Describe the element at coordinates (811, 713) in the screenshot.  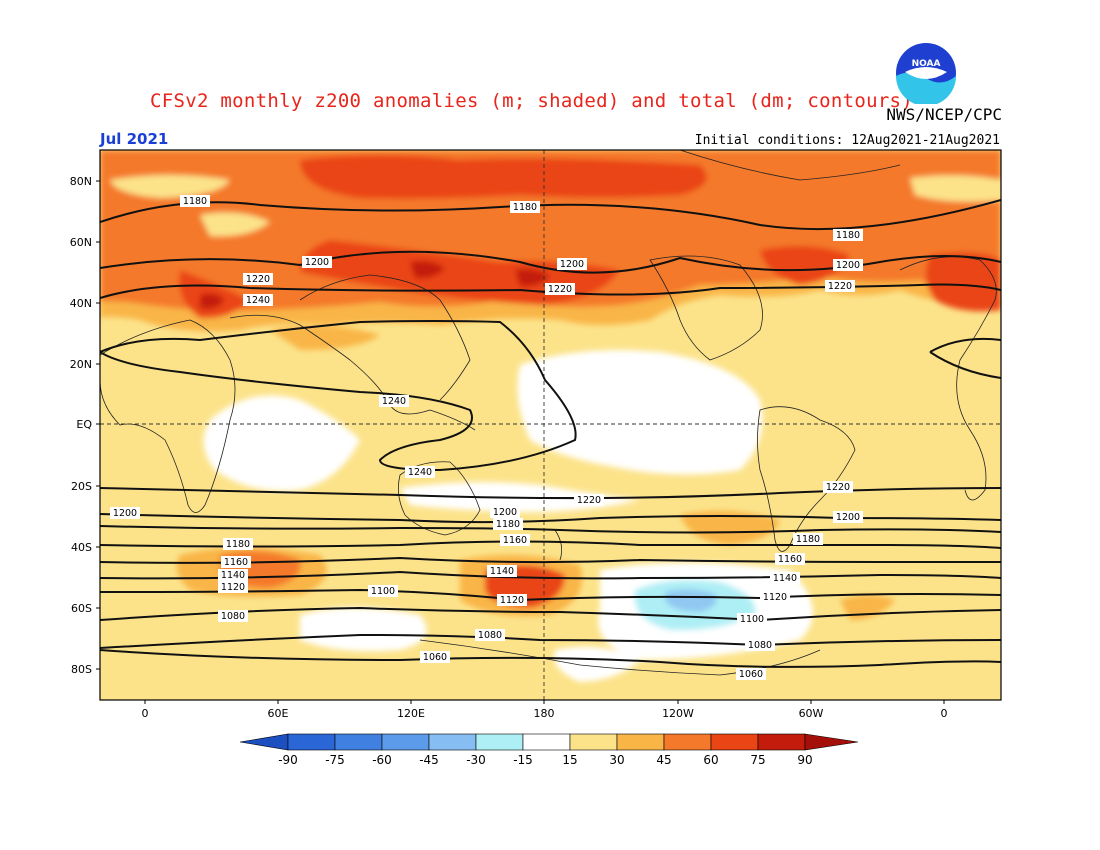
I see `lon-label: 60W` at that location.